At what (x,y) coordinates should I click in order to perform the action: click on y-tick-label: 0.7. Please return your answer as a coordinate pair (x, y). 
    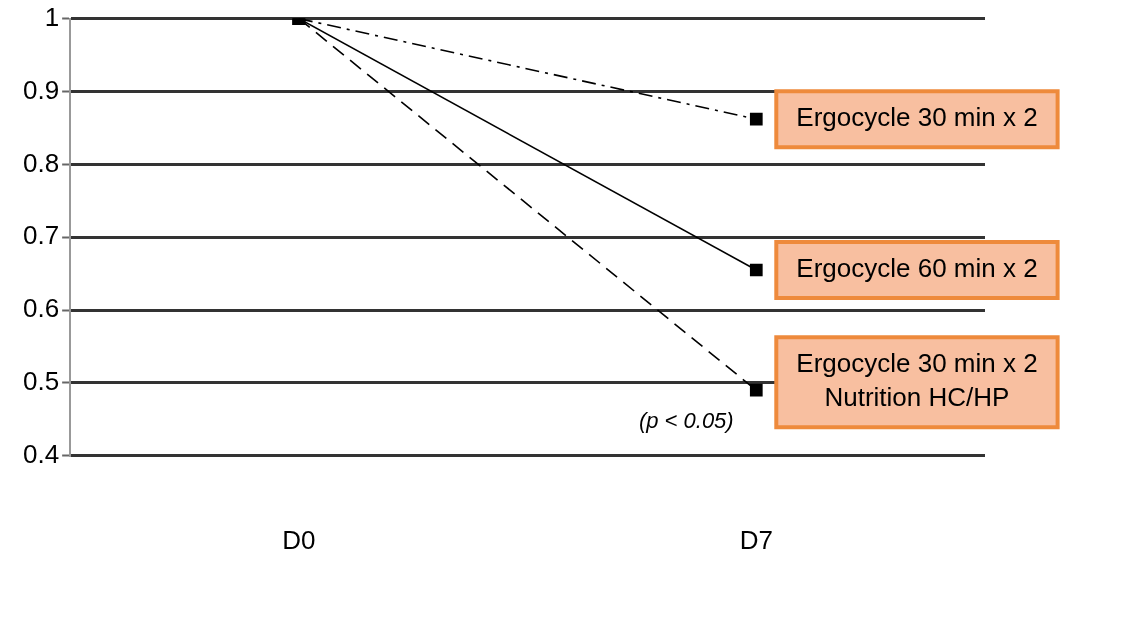
    Looking at the image, I should click on (41, 235).